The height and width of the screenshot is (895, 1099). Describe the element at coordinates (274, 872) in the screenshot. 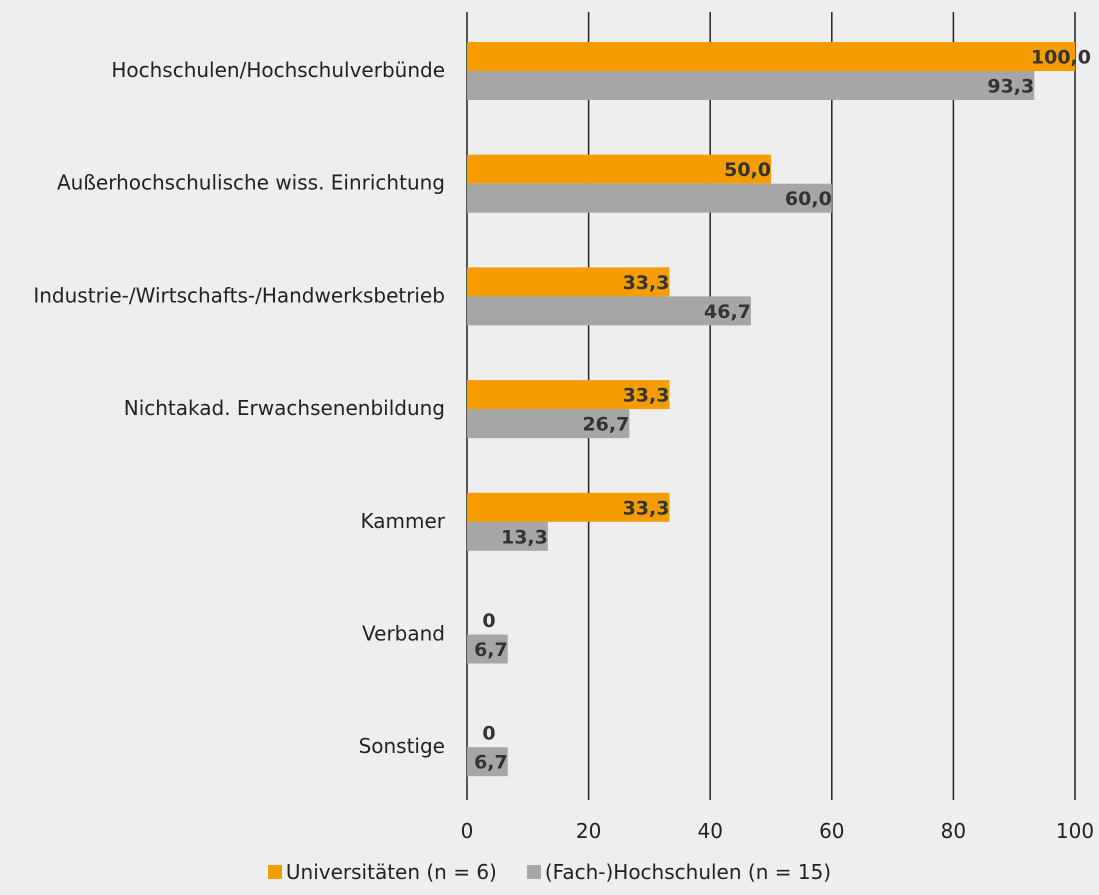

I see `legend-swatch-universitaeten` at that location.